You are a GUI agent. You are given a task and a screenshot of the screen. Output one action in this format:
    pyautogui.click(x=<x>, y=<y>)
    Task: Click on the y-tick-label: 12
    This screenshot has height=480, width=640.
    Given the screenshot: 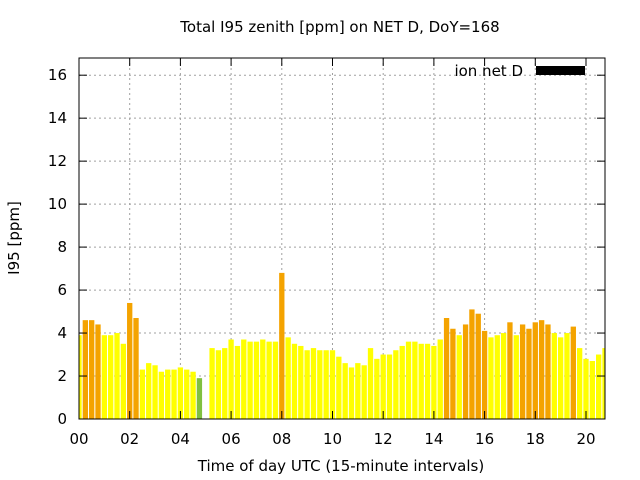 What is the action you would take?
    pyautogui.click(x=57, y=161)
    